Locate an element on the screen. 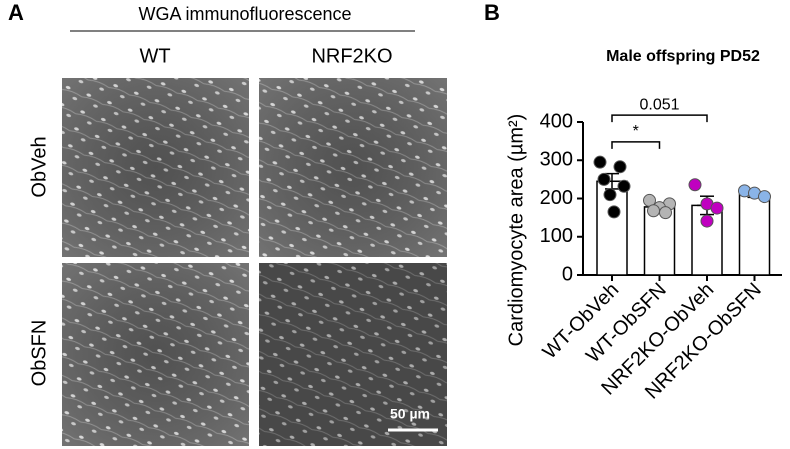  y-tick-label: 0 is located at coordinates (567, 274).